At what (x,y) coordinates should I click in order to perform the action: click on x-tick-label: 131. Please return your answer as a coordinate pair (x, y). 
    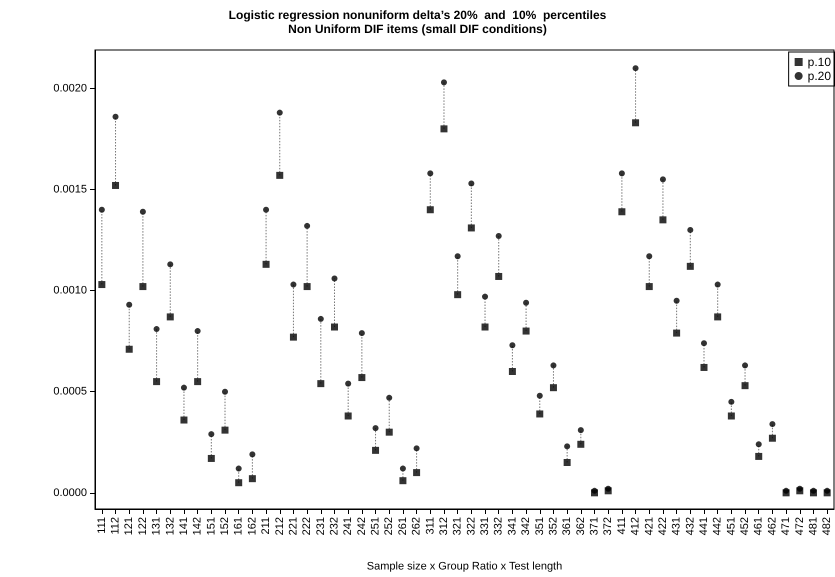
    Looking at the image, I should click on (156, 526).